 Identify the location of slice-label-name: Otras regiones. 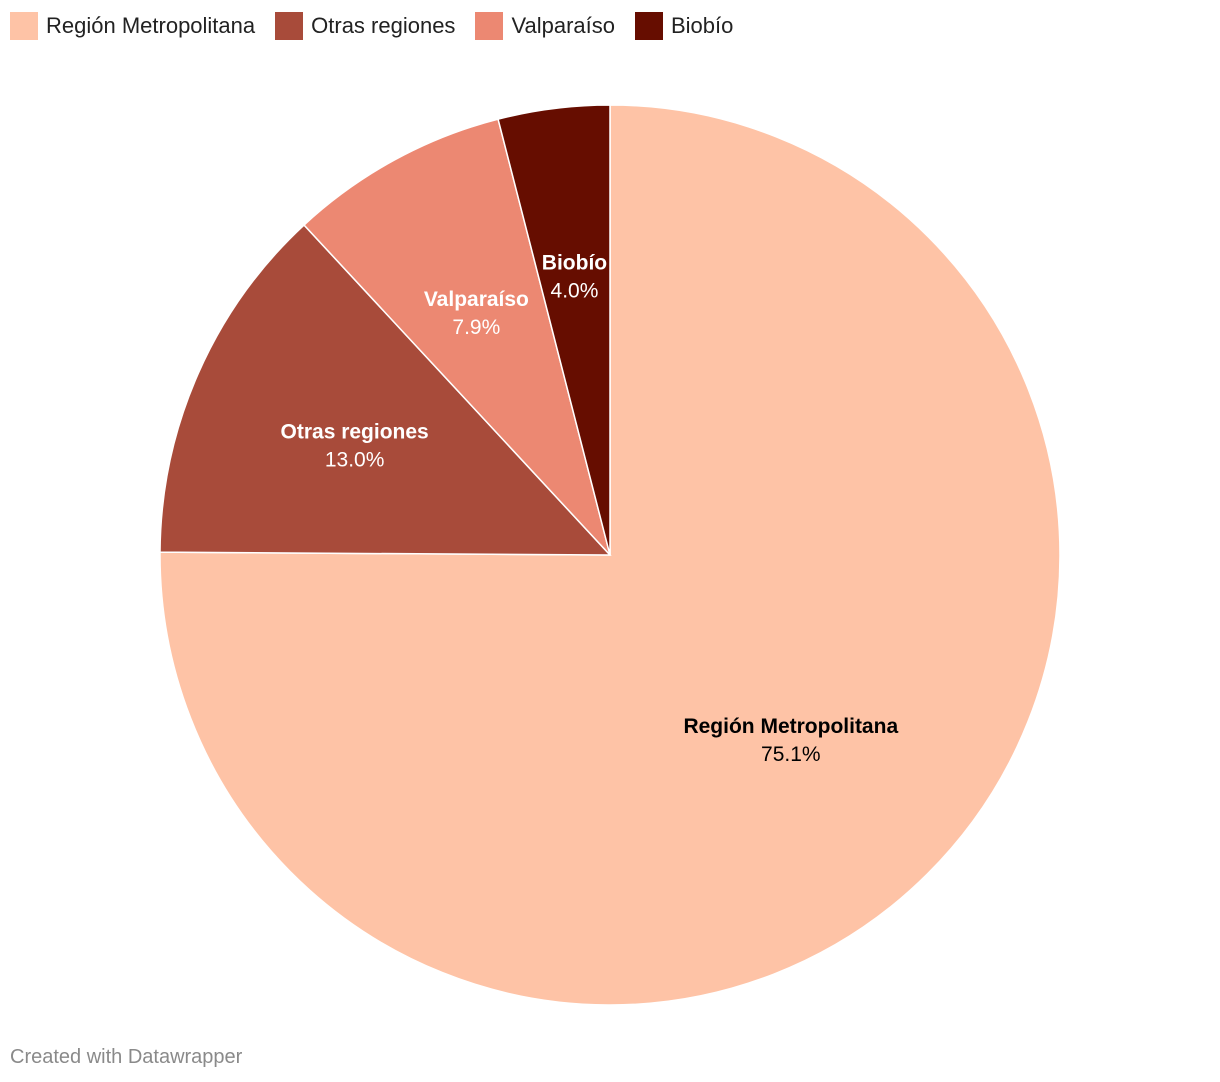
(355, 432).